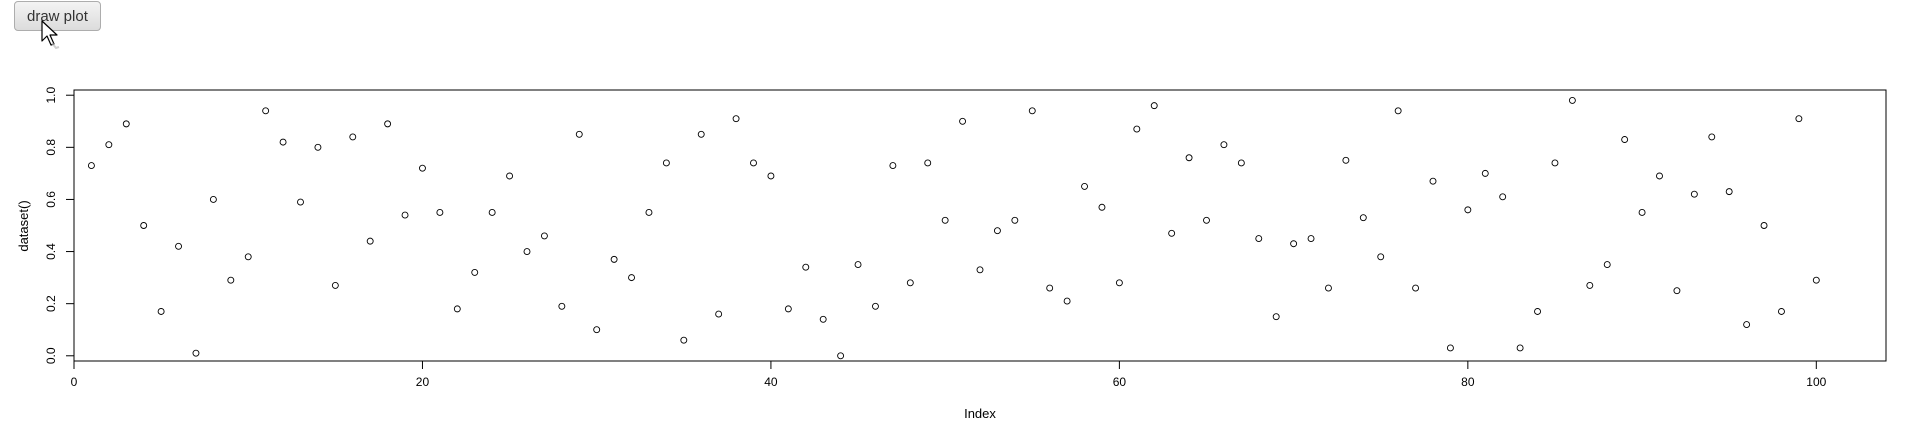  What do you see at coordinates (74, 382) in the screenshot?
I see `x-tick-label: 0` at bounding box center [74, 382].